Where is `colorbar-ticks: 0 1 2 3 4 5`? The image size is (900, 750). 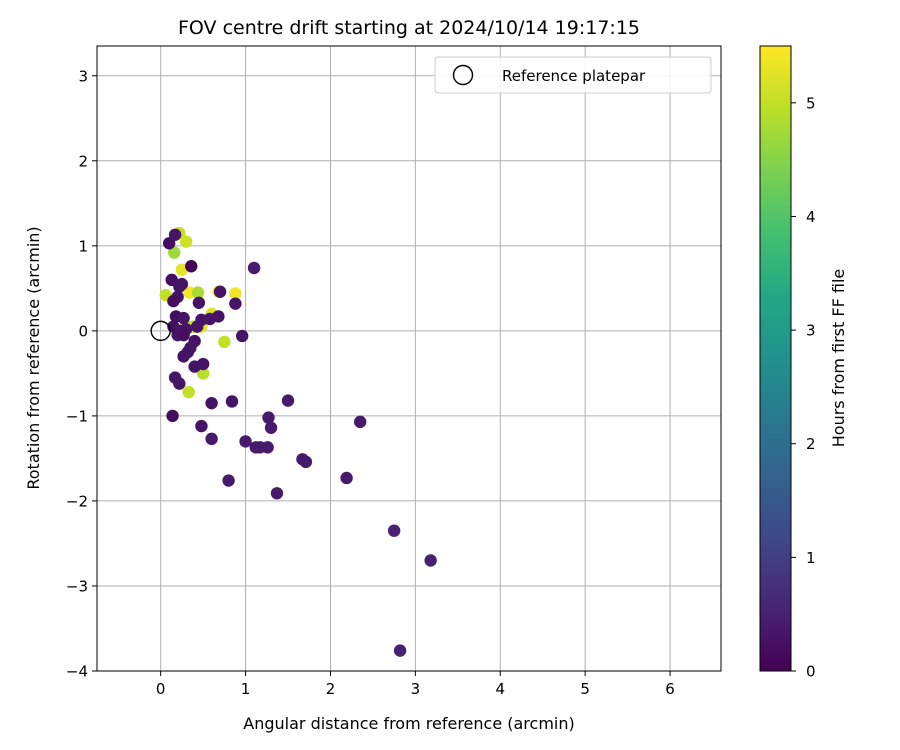
colorbar-ticks: 0 1 2 3 4 5 is located at coordinates (803, 387).